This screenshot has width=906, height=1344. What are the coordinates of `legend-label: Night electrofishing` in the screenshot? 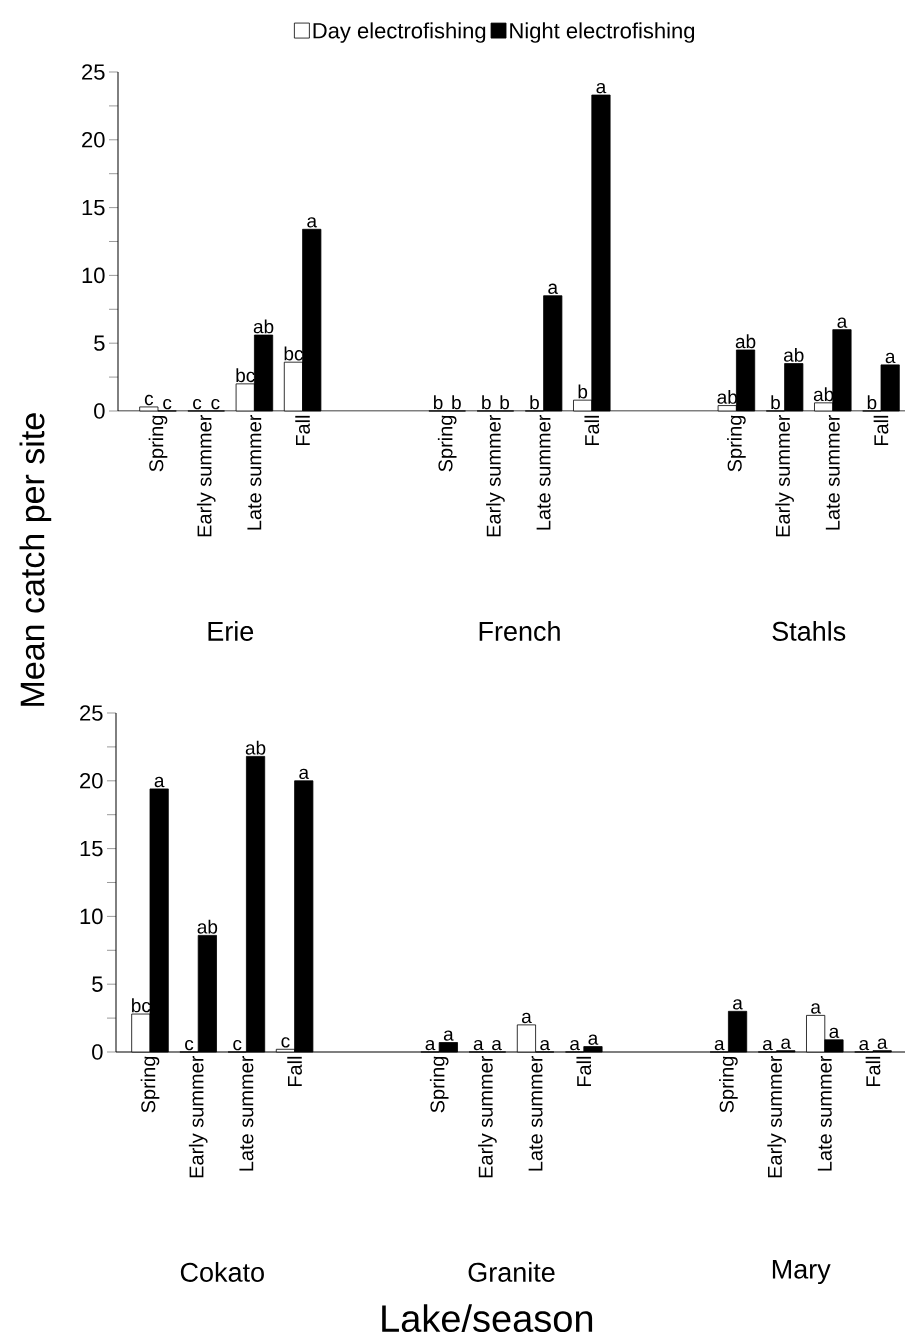 It's located at (602, 32).